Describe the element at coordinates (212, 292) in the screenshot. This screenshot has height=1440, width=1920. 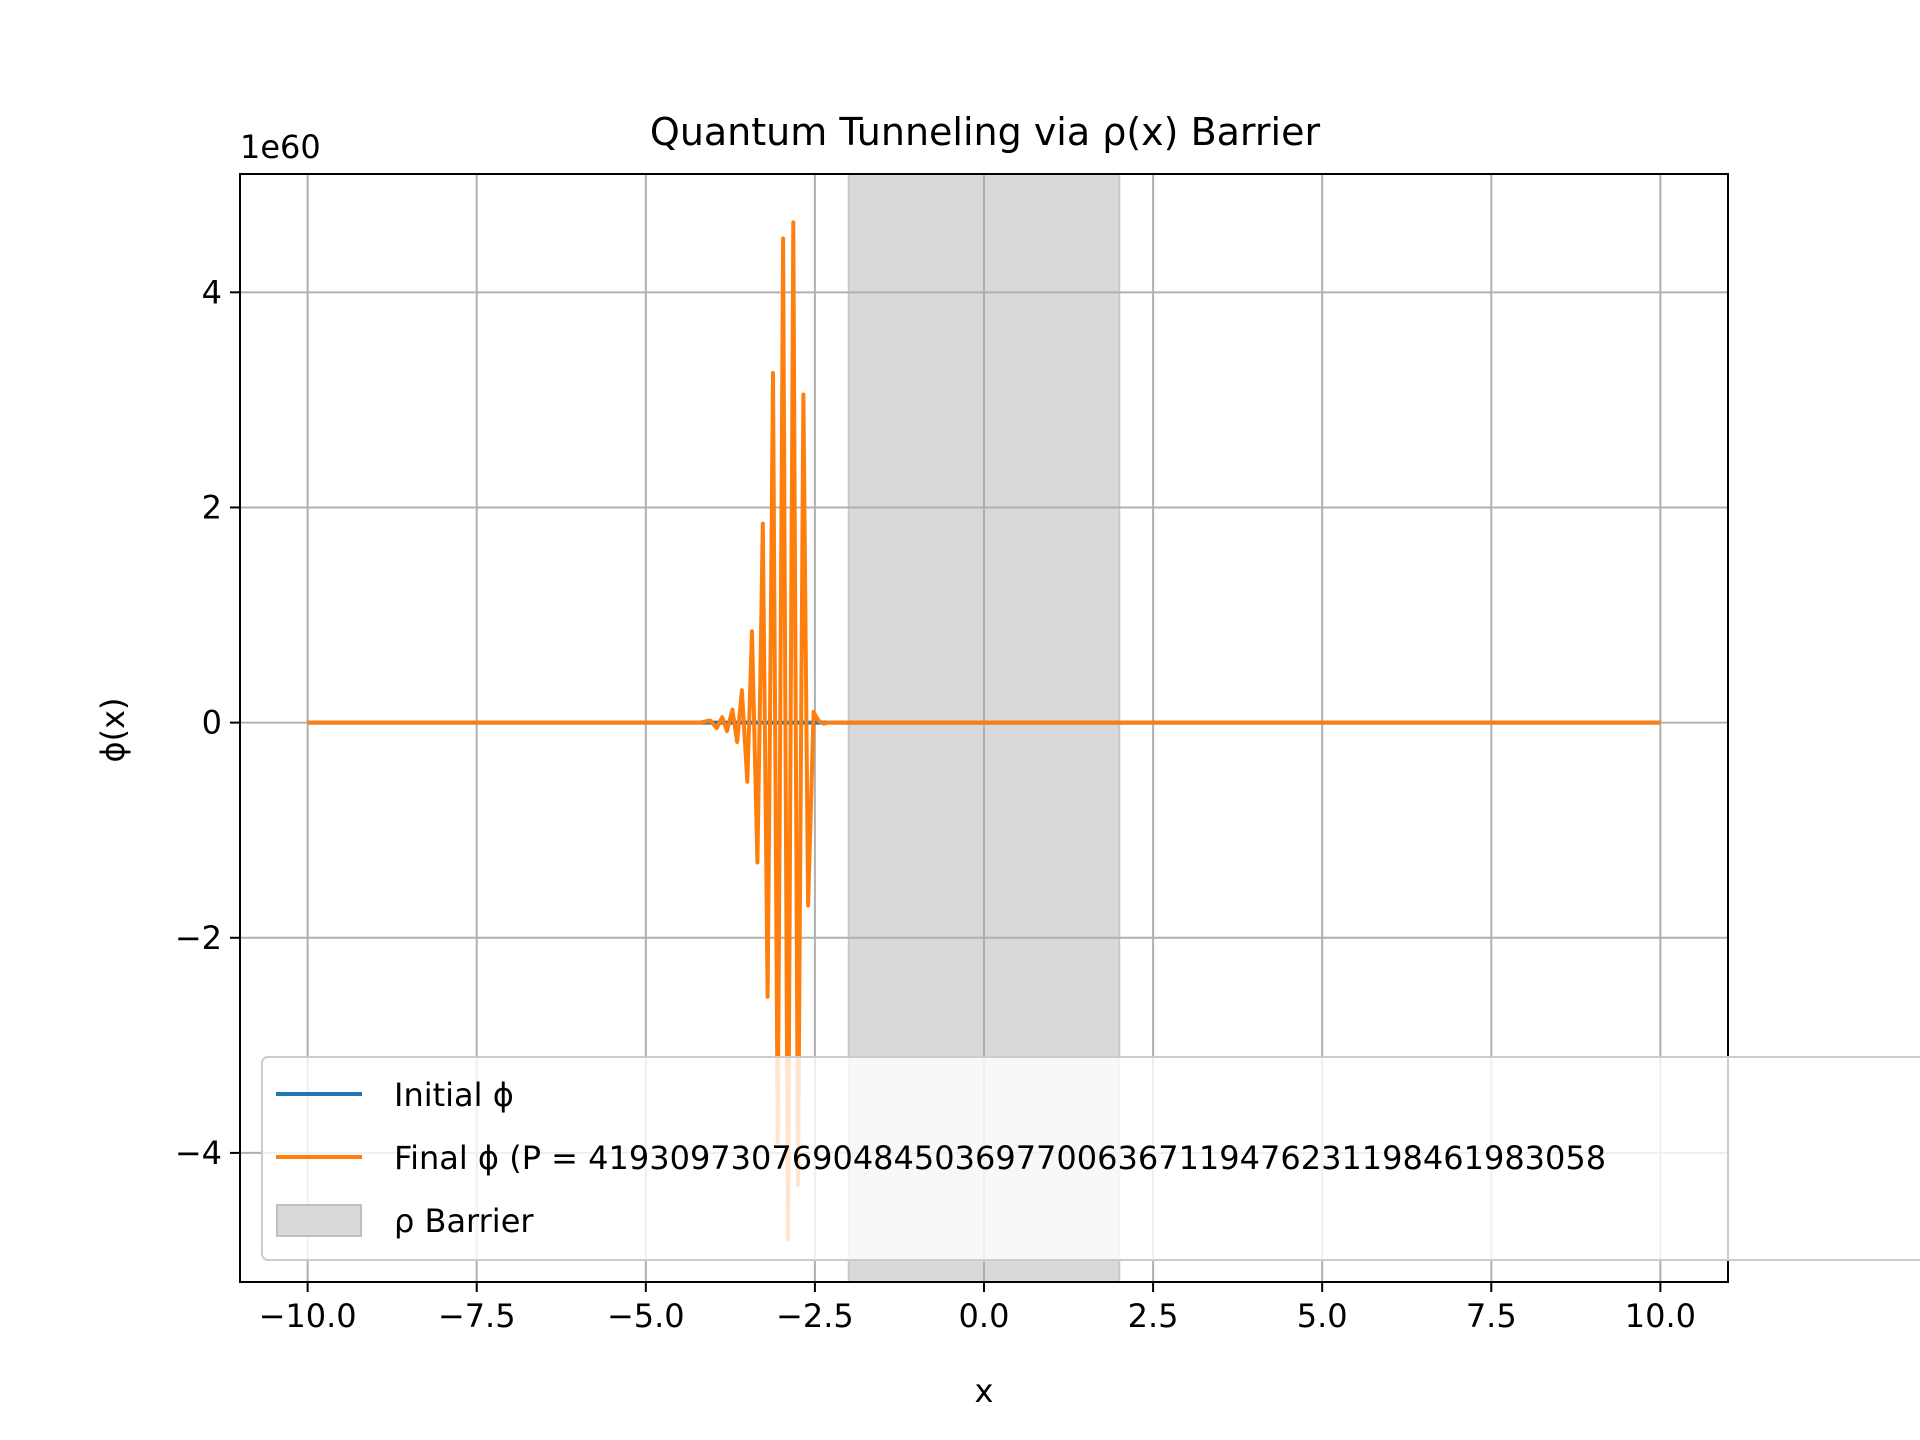
I see `y-tick-label: 4` at that location.